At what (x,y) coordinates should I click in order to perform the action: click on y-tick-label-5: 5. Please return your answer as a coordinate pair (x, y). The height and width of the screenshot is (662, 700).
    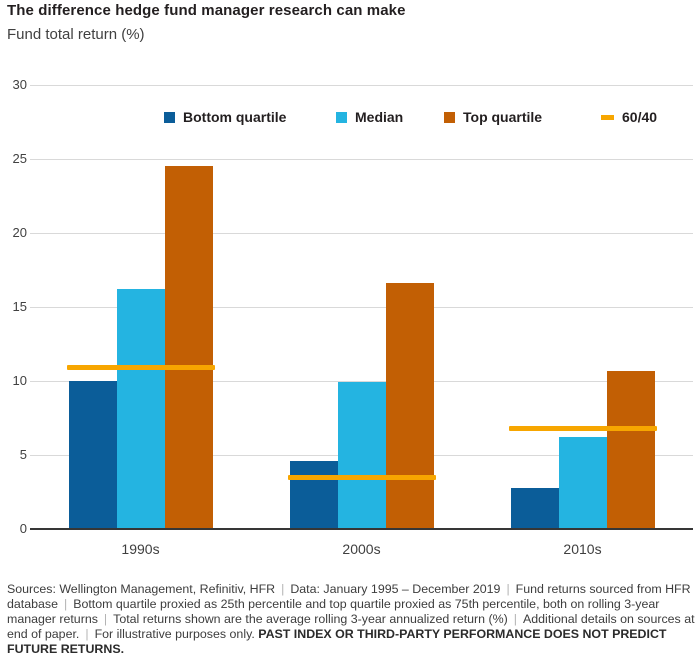
    Looking at the image, I should click on (23, 454).